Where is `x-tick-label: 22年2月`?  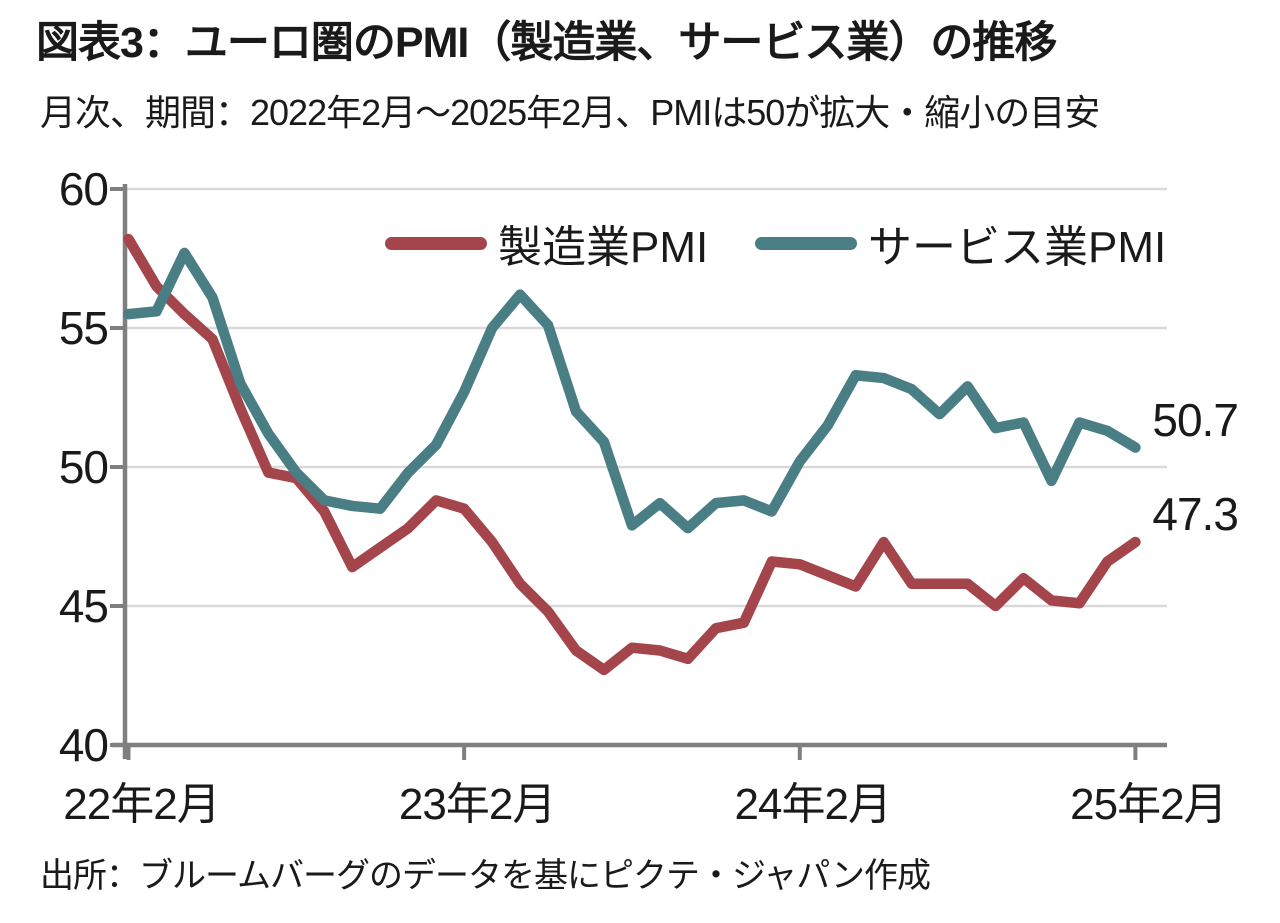
x-tick-label: 22年2月 is located at coordinates (141, 804).